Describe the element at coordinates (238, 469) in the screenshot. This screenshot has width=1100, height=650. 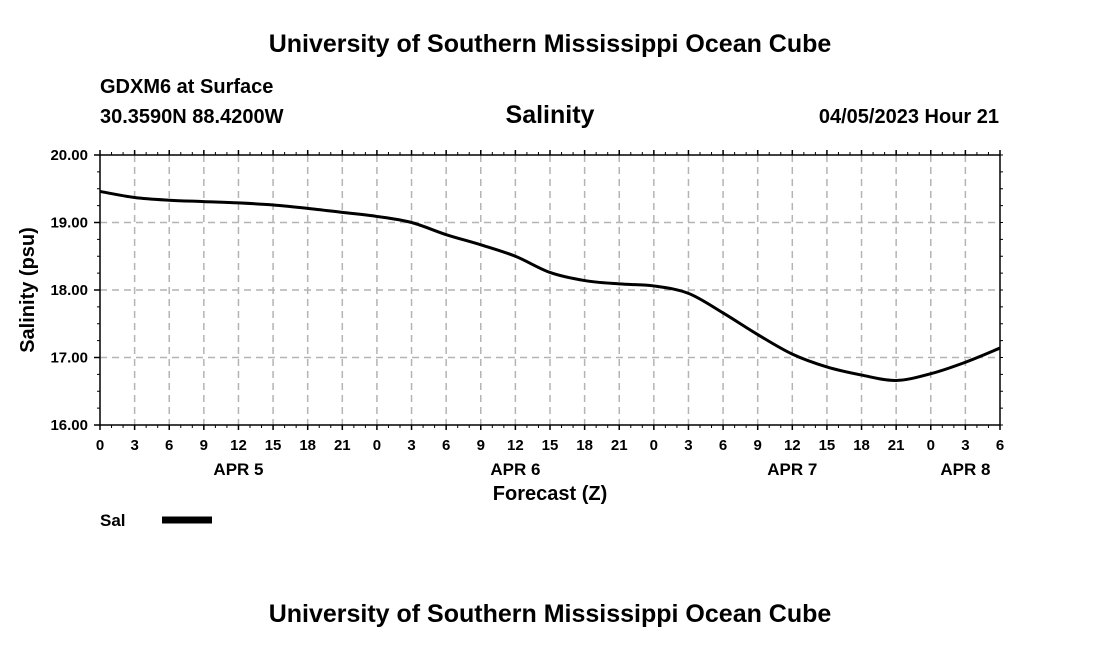
I see `day-label: APR 5` at that location.